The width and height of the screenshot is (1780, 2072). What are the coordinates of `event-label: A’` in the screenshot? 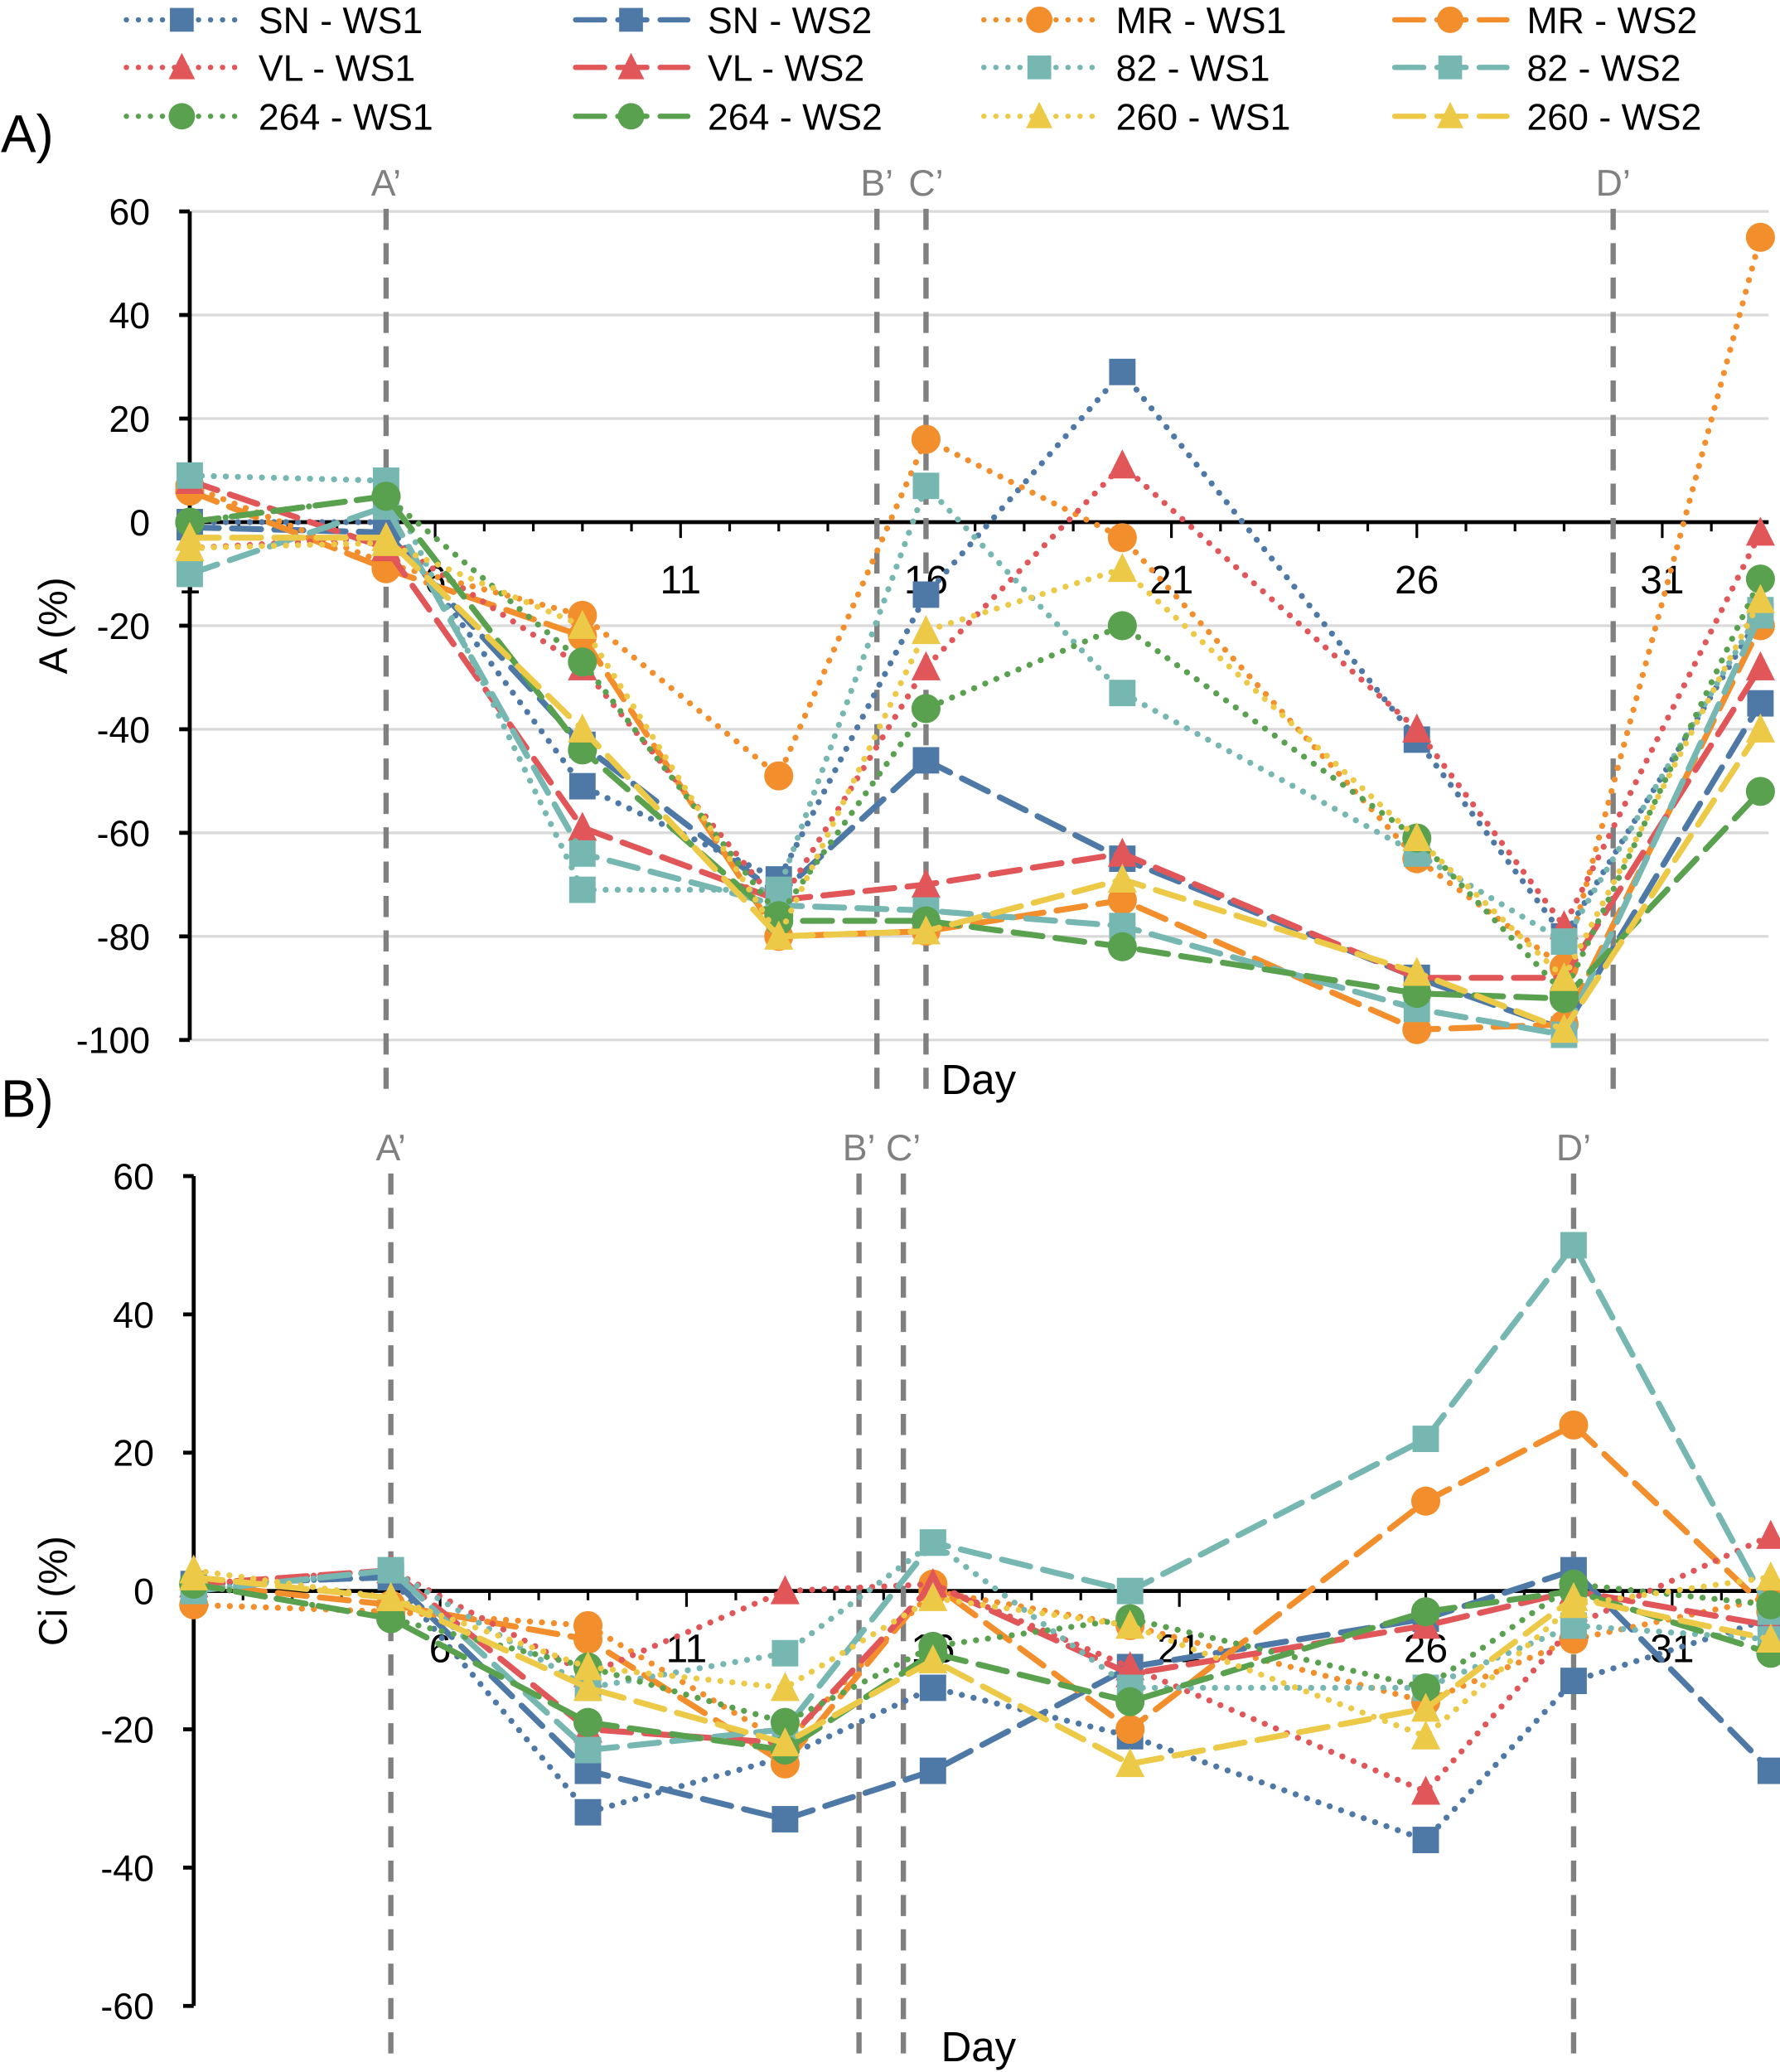 It's located at (390, 1148).